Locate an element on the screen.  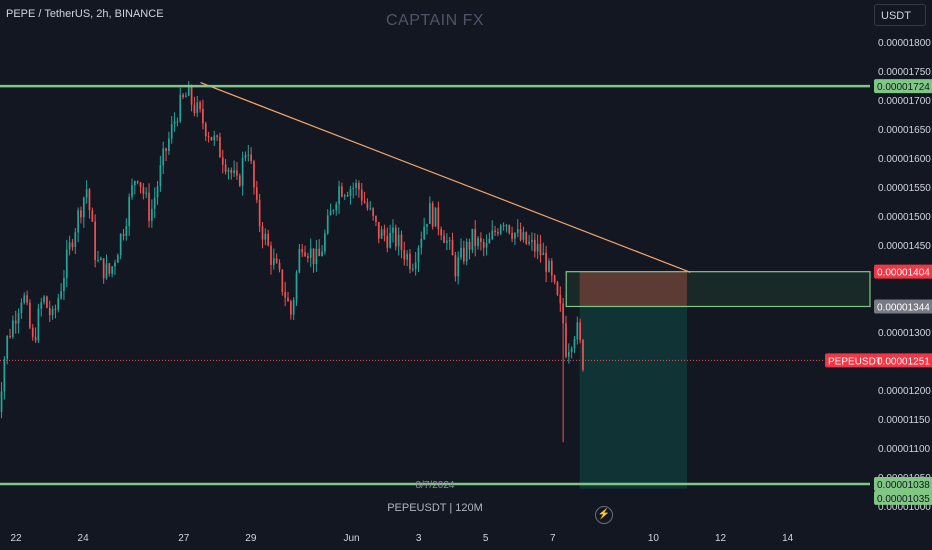
entry-price-label: 0.00001344 is located at coordinates (903, 307).